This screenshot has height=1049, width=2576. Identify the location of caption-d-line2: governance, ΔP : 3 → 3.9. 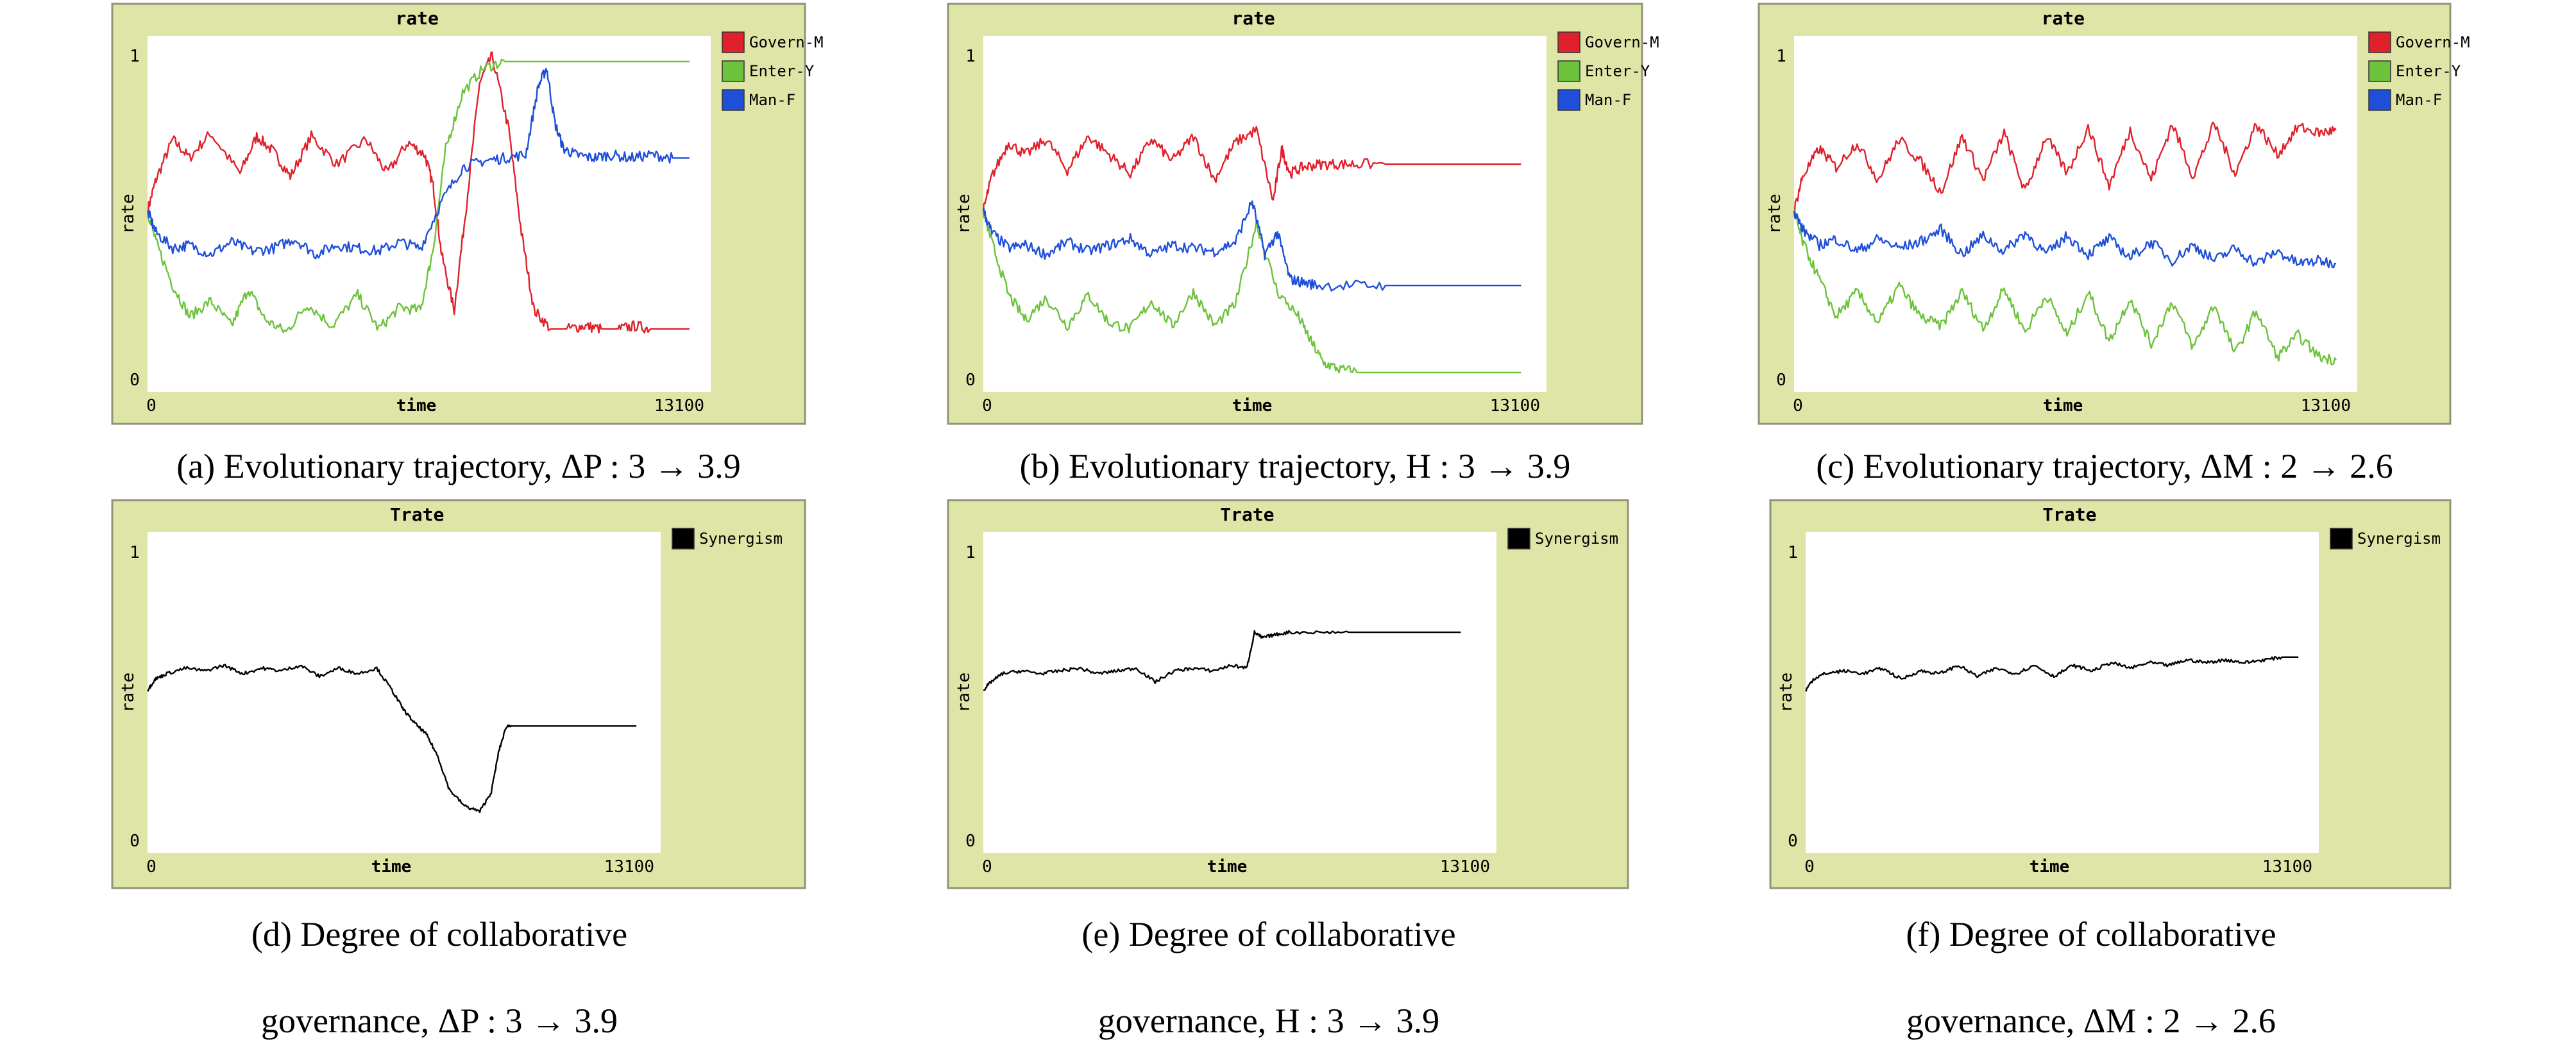
(439, 1021).